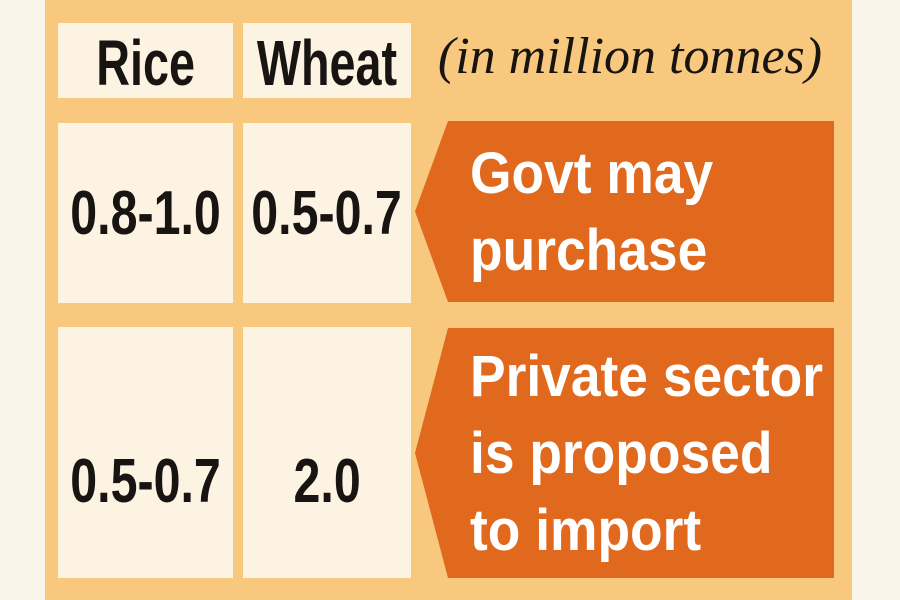 The height and width of the screenshot is (600, 900). What do you see at coordinates (592, 173) in the screenshot?
I see `banner-govt-purchase-line-1: Govt may` at bounding box center [592, 173].